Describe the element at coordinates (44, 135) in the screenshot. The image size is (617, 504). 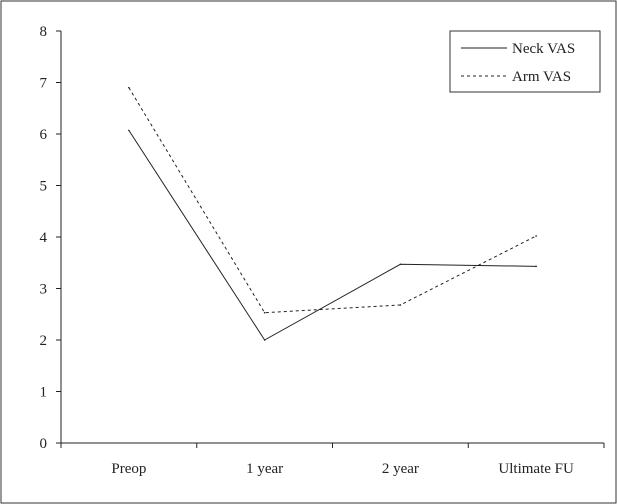
I see `y-tick-label: 6` at that location.